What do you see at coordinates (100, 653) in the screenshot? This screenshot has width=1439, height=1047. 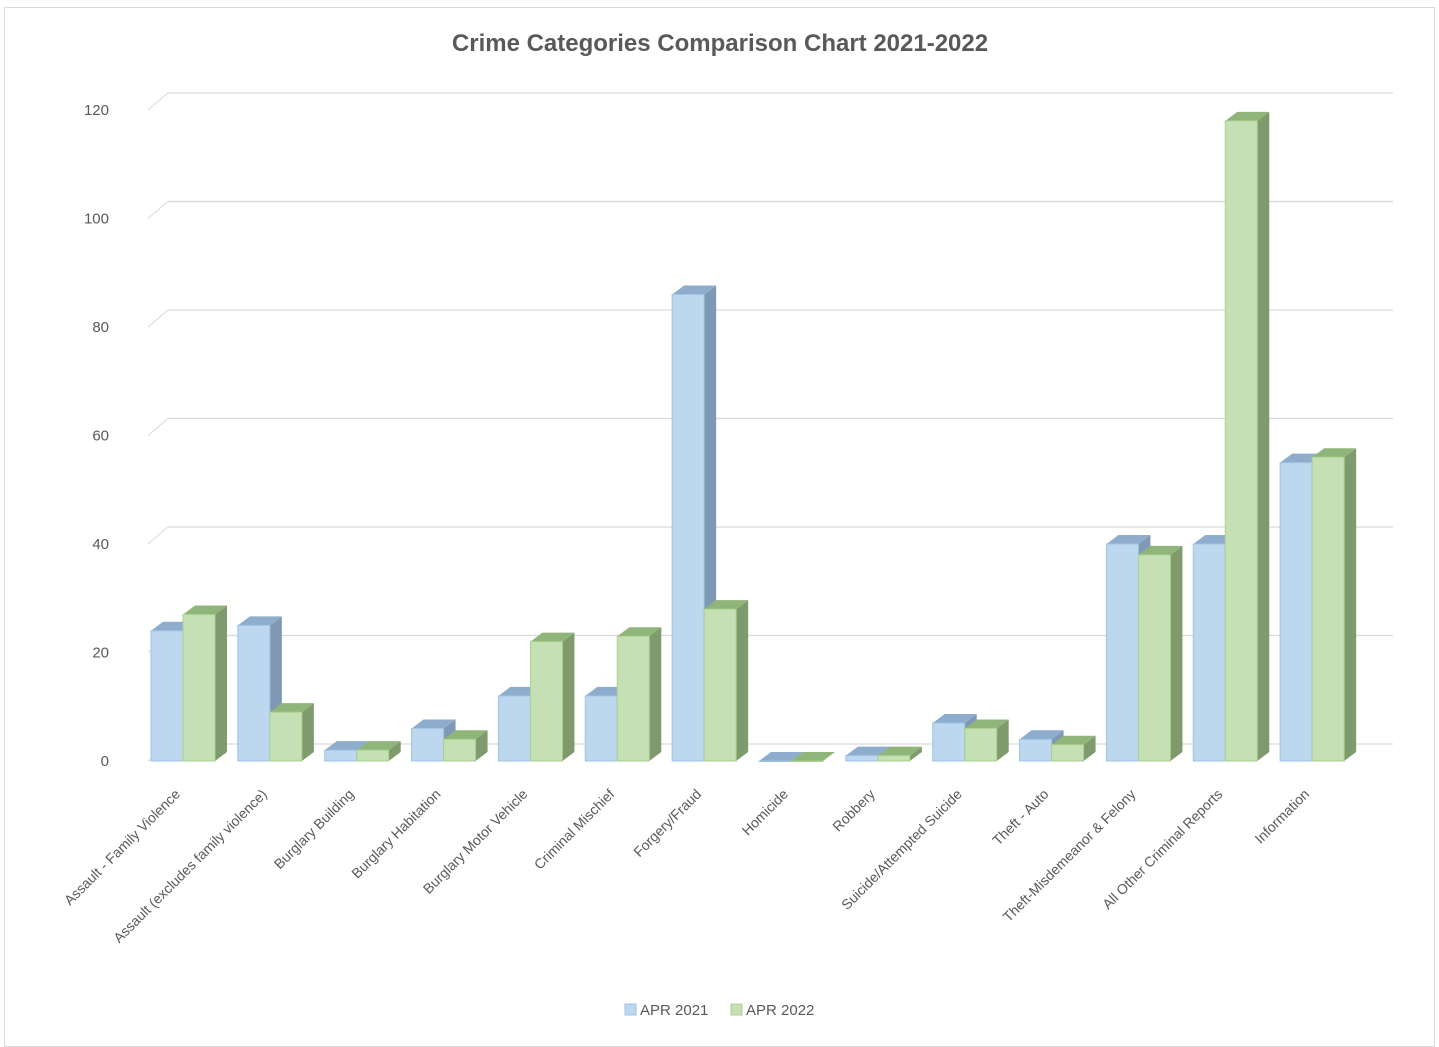 I see `y-tick-label: 20` at bounding box center [100, 653].